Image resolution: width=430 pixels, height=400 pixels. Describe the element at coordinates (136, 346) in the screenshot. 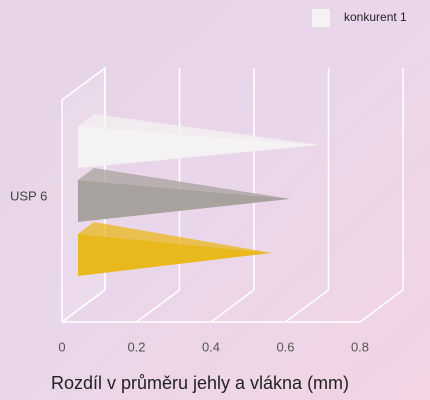

I see `x-tick-label: 0.2` at that location.